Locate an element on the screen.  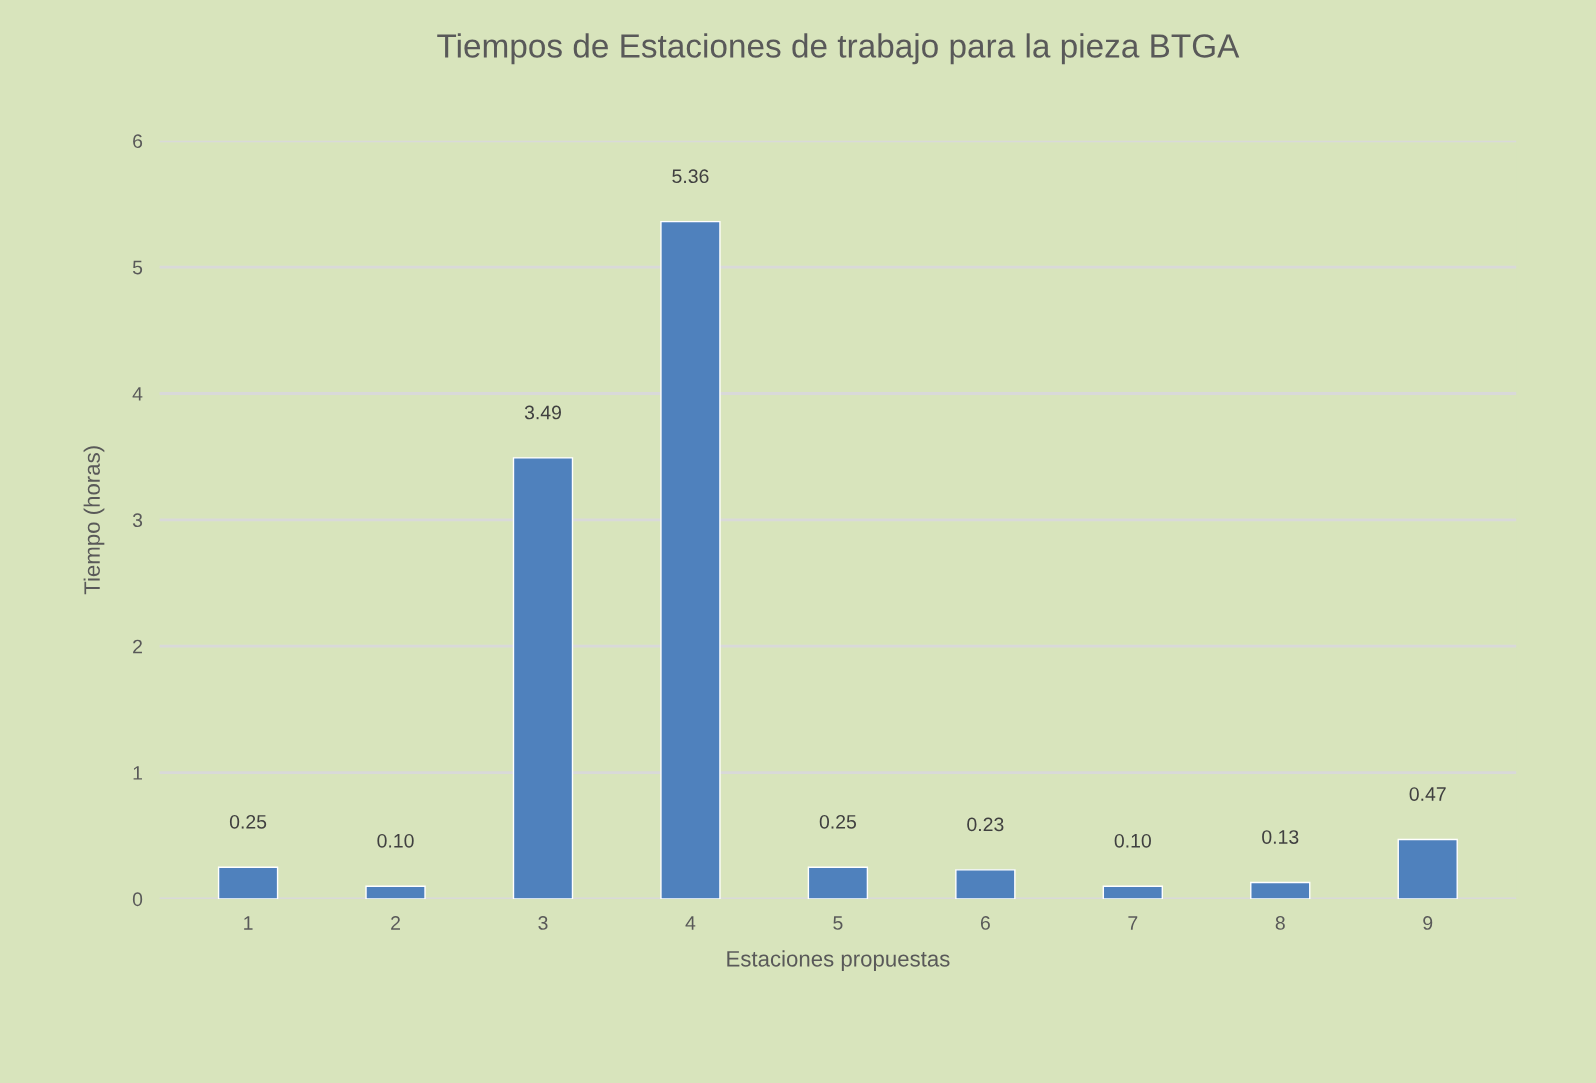
x-tick-label: 9 is located at coordinates (1428, 923).